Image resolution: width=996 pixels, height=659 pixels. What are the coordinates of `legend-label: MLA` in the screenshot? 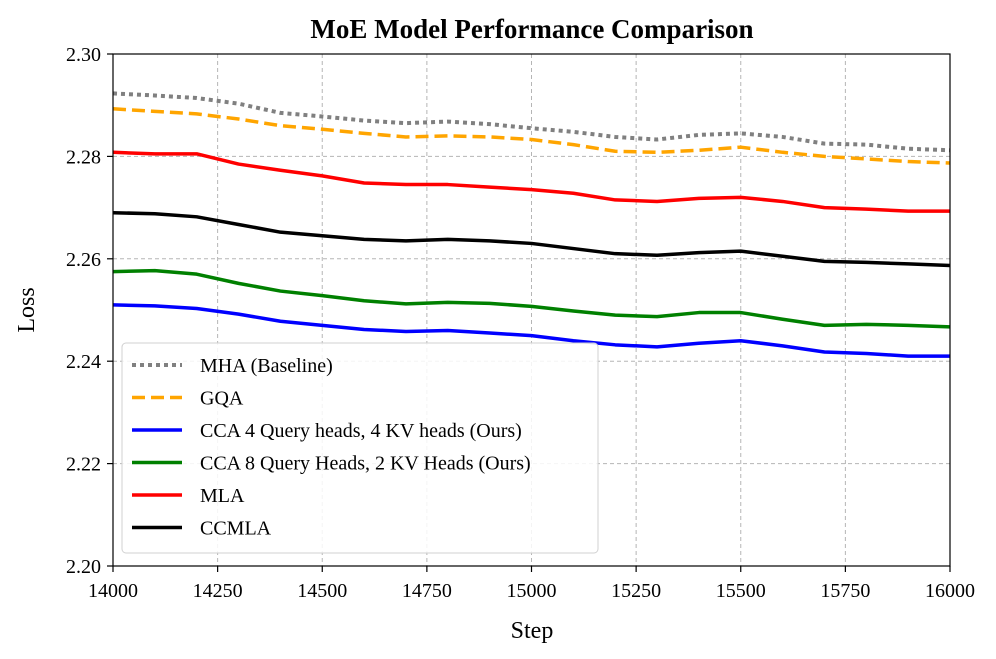 It's located at (222, 496).